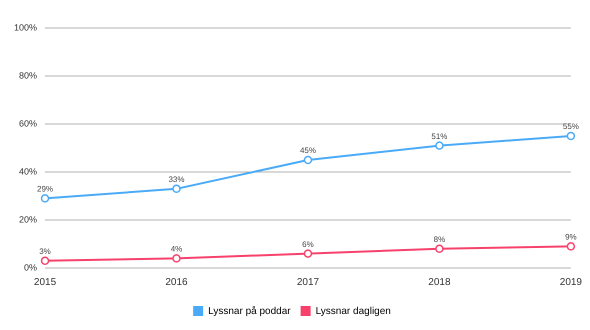  I want to click on data-label: 8%, so click(440, 239).